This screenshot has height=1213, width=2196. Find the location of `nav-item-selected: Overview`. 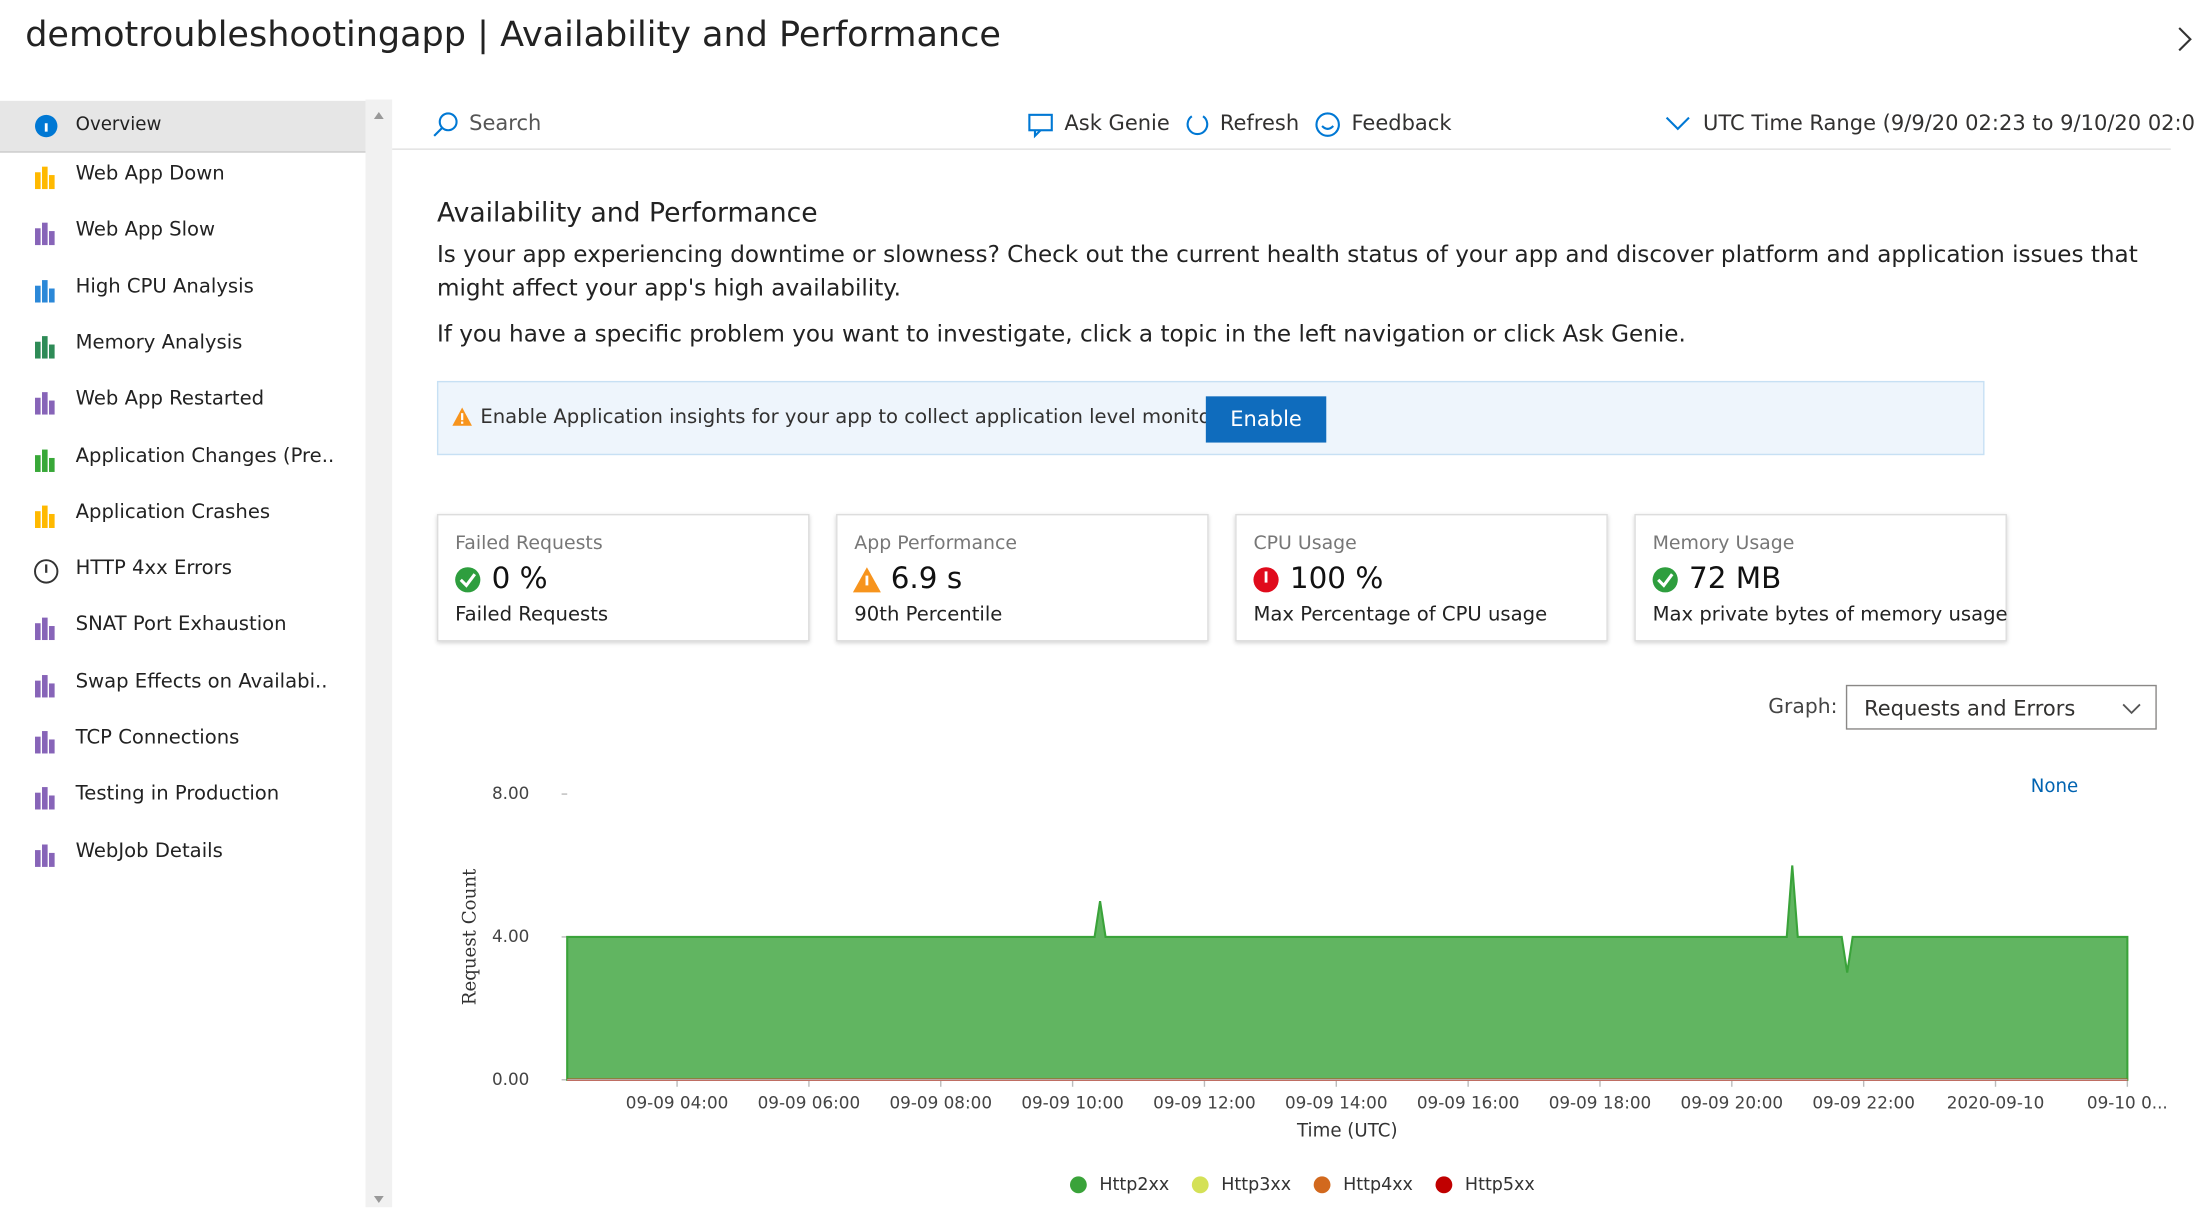

nav-item-selected: Overview is located at coordinates (183, 126).